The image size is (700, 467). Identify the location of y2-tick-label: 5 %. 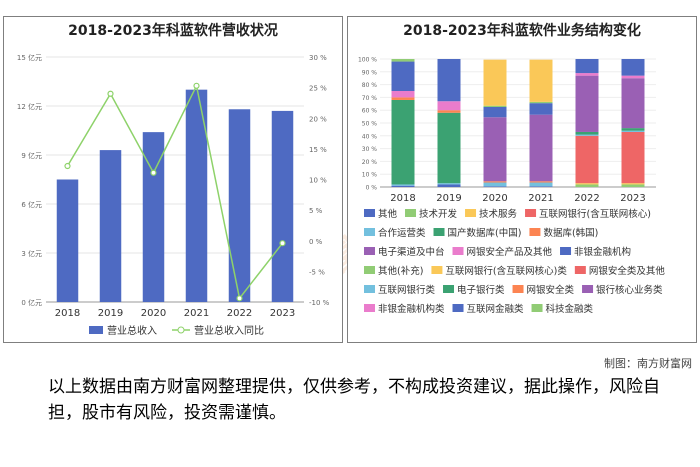
(316, 211).